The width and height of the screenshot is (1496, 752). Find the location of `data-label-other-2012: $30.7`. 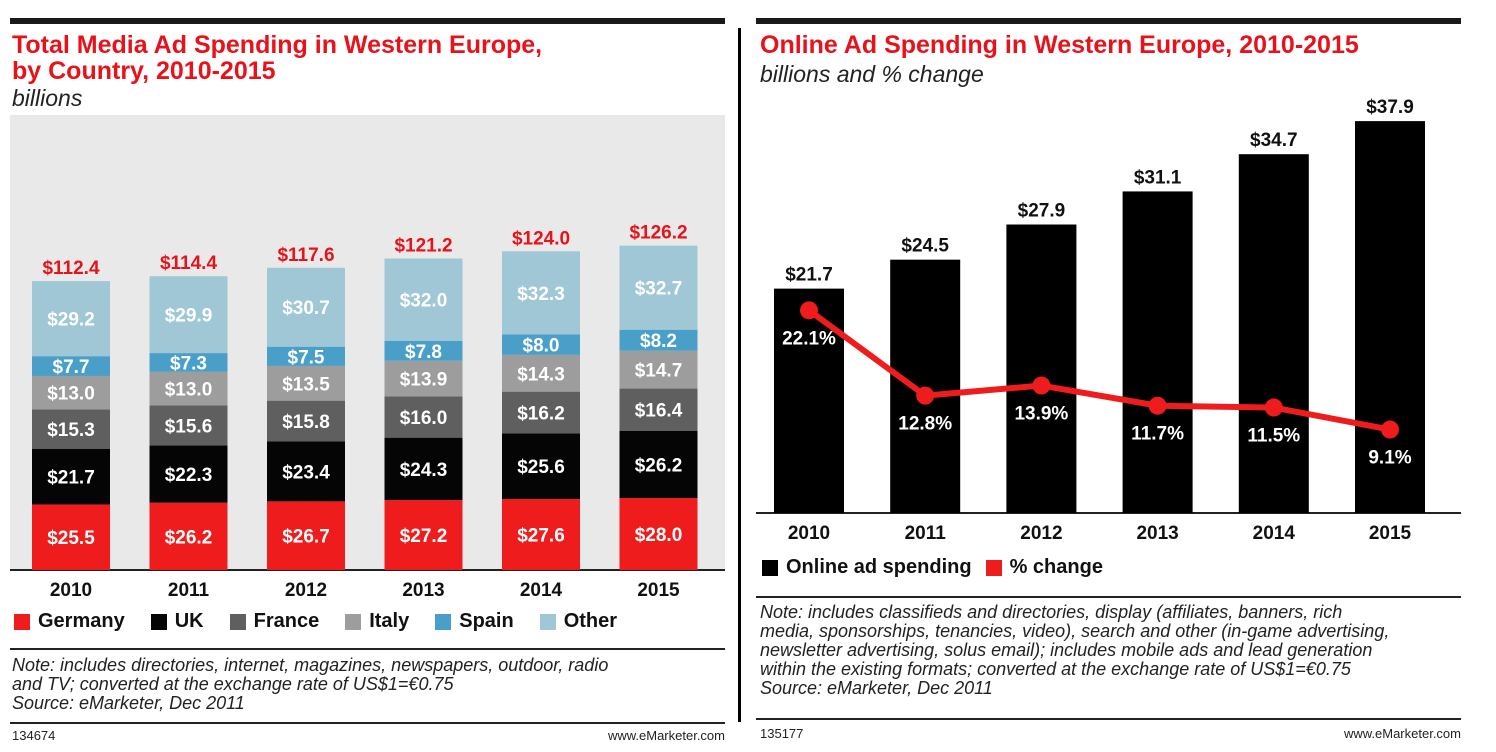

data-label-other-2012: $30.7 is located at coordinates (306, 308).